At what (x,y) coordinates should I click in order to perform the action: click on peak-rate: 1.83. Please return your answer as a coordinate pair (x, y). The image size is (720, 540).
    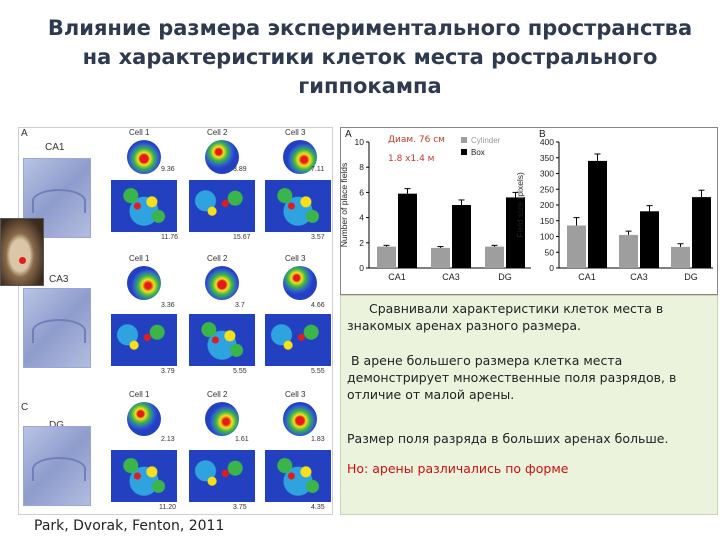
    Looking at the image, I should click on (318, 439).